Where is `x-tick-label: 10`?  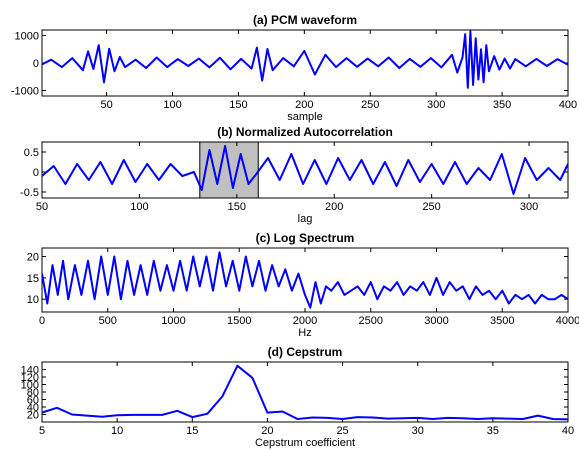 x-tick-label: 10 is located at coordinates (117, 431).